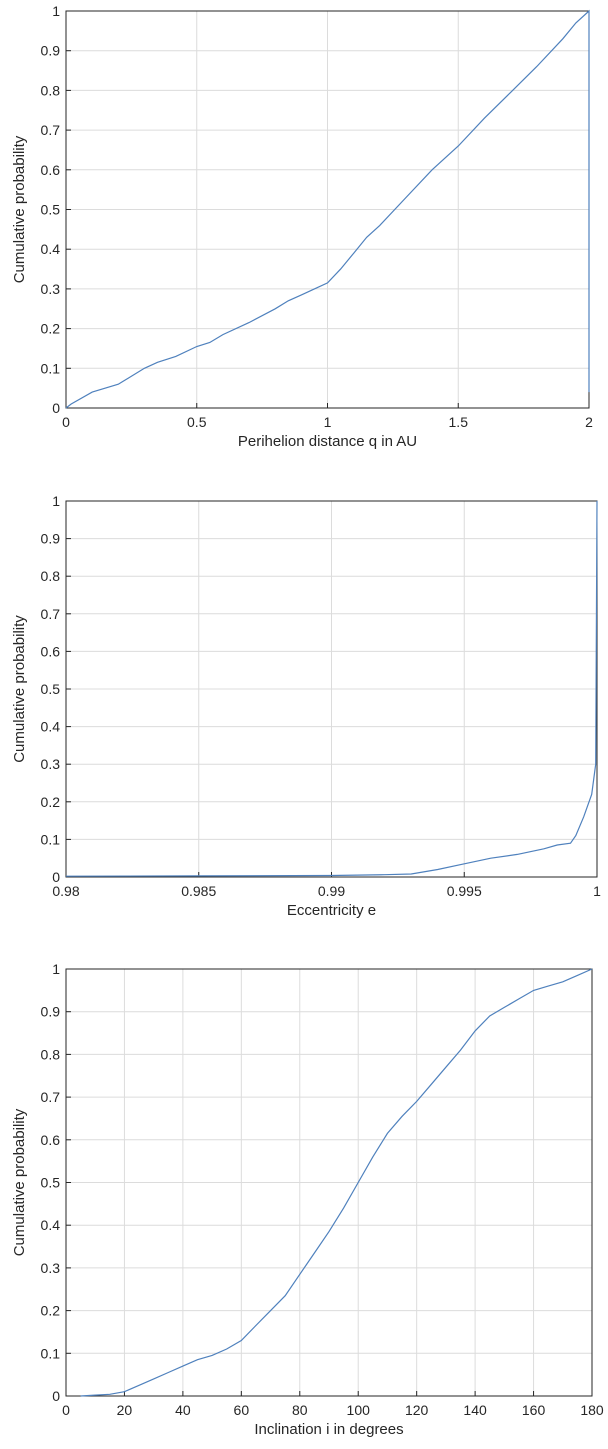 Image resolution: width=608 pixels, height=1449 pixels. I want to click on chart-0-ytick-label: 0.8, so click(51, 90).